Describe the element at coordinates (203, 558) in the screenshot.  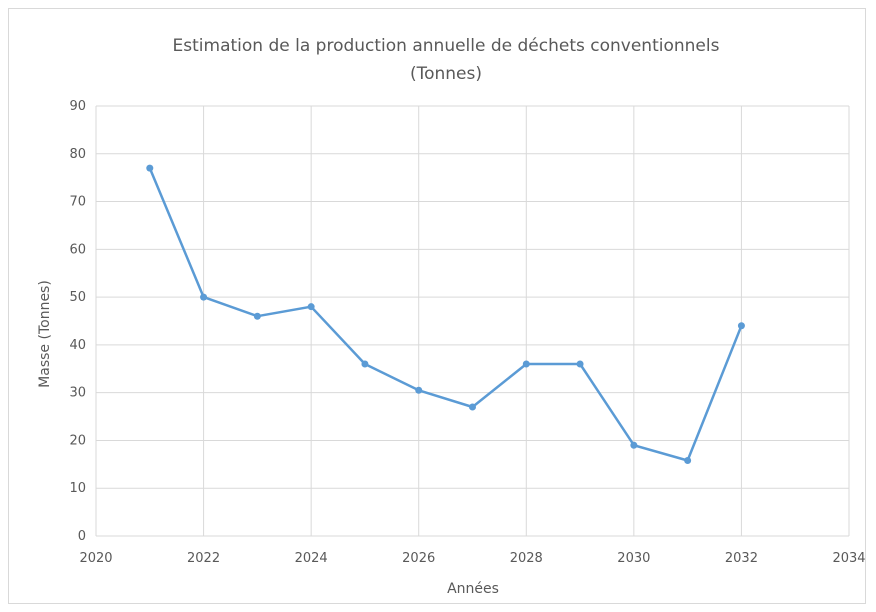
I see `x-tick-label: 2022` at that location.